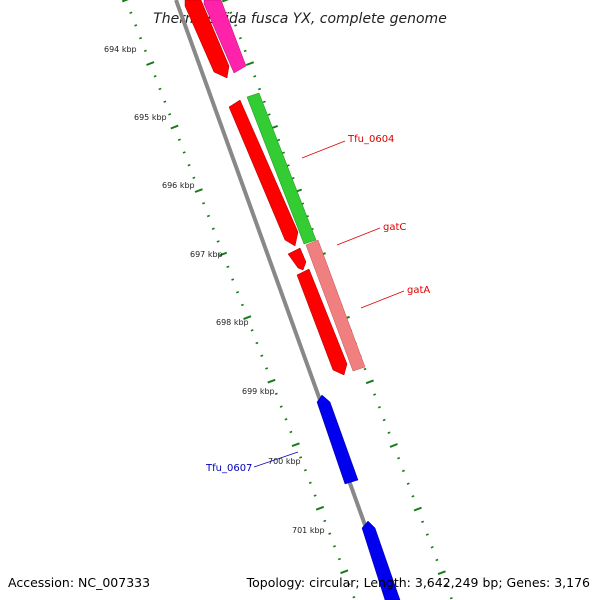 The height and width of the screenshot is (600, 600). I want to click on tick-label: 698 kbp, so click(232, 322).